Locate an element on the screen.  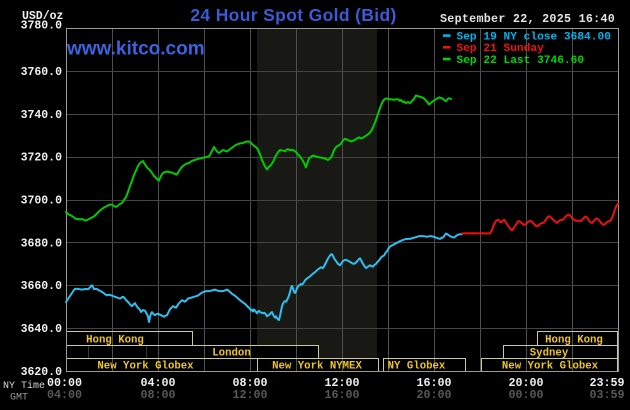
svg-text: Sydney is located at coordinates (549, 354).